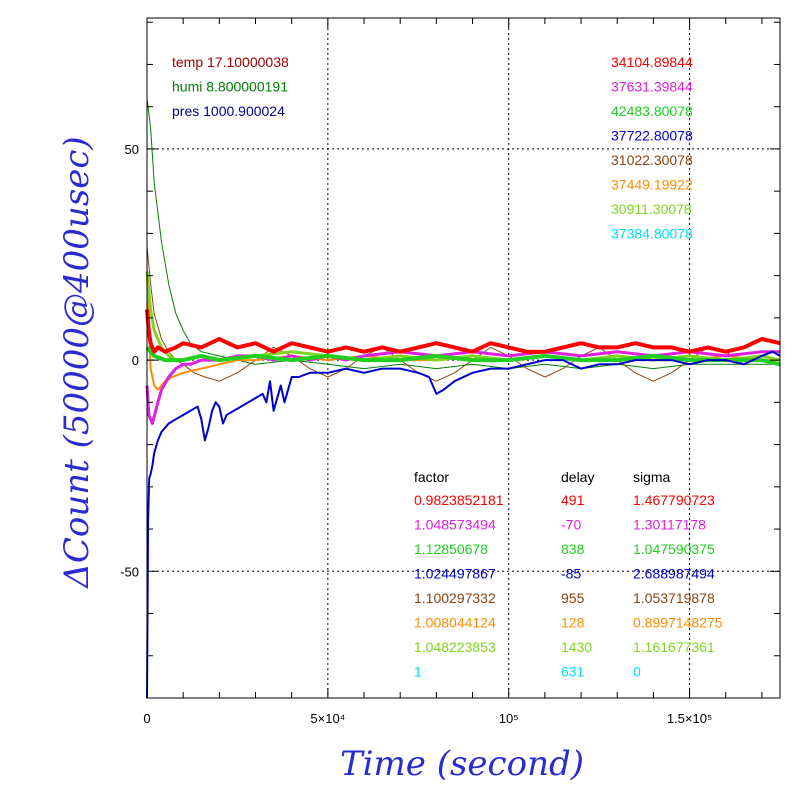  I want to click on count-legend-entry: 37384.80078, so click(652, 234).